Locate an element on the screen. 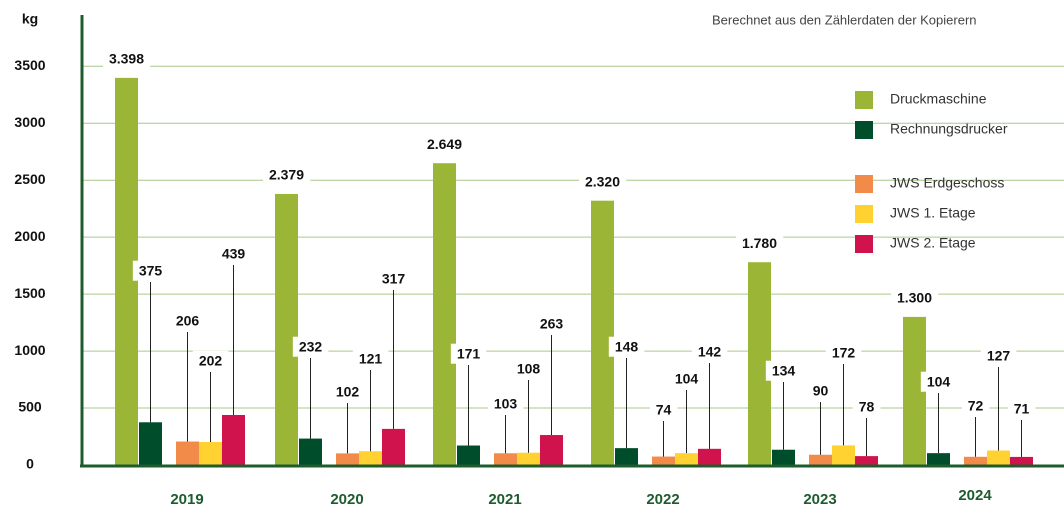 The width and height of the screenshot is (1064, 509). y-tick-label: 1500 is located at coordinates (29, 293).